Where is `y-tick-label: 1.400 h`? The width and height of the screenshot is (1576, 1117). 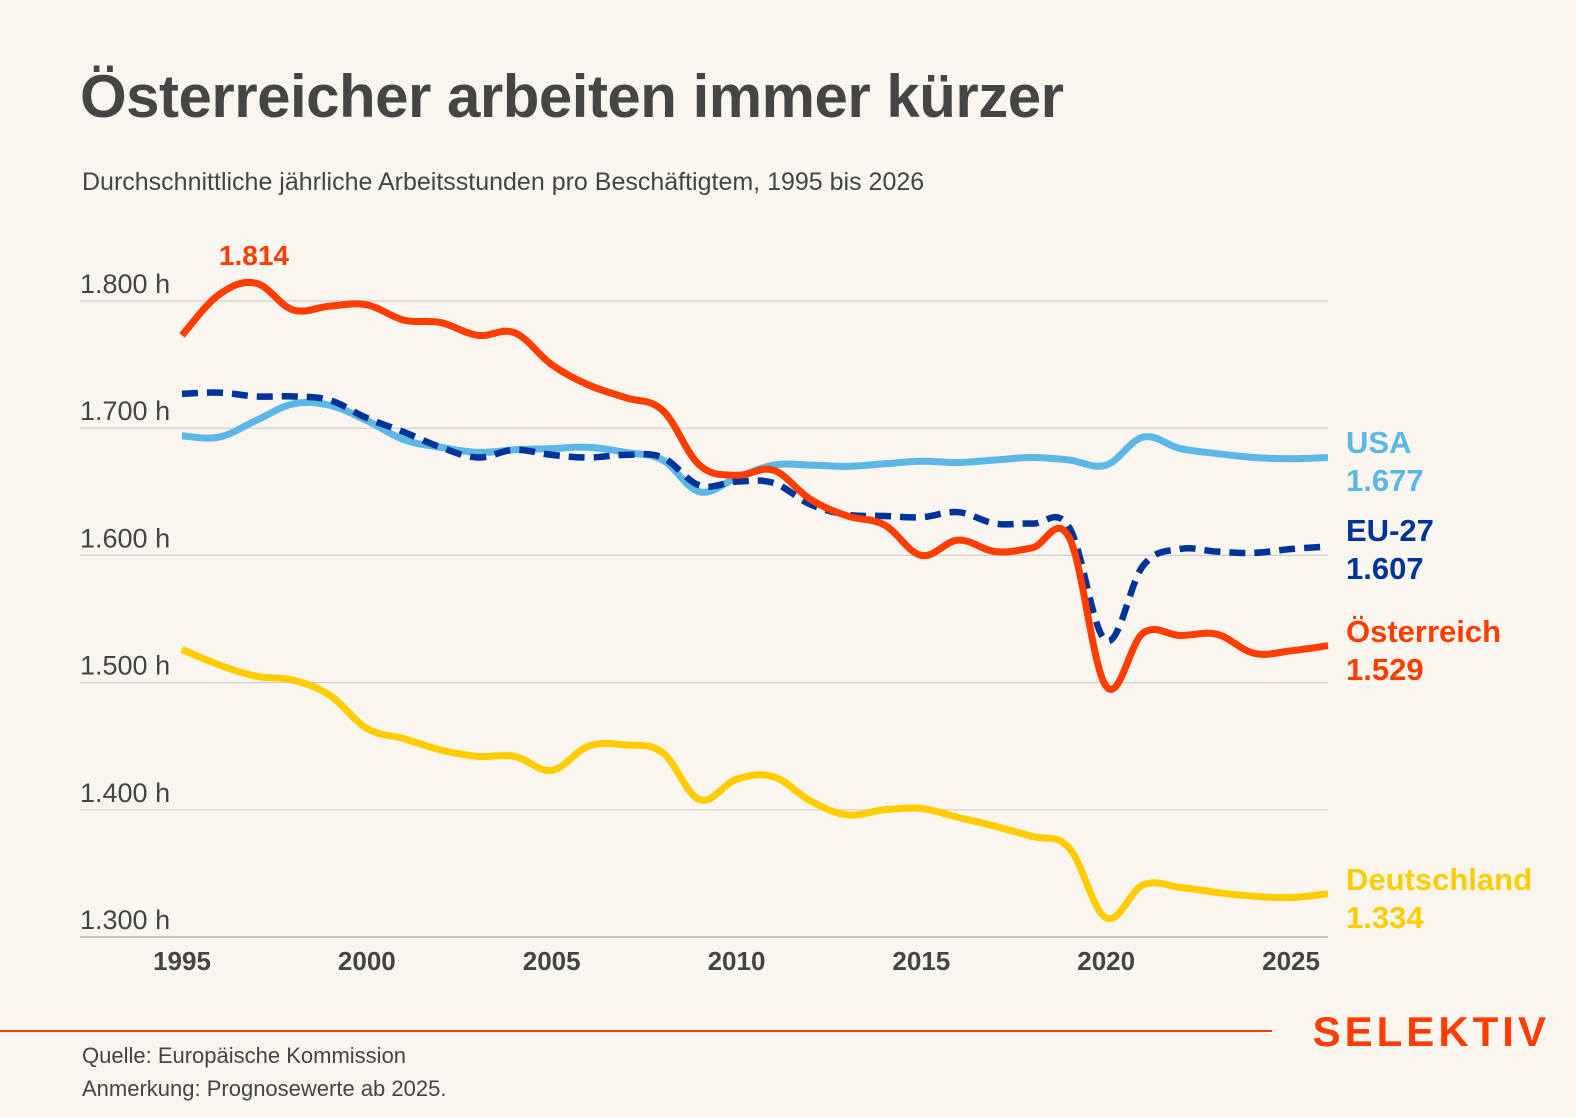 y-tick-label: 1.400 h is located at coordinates (125, 793).